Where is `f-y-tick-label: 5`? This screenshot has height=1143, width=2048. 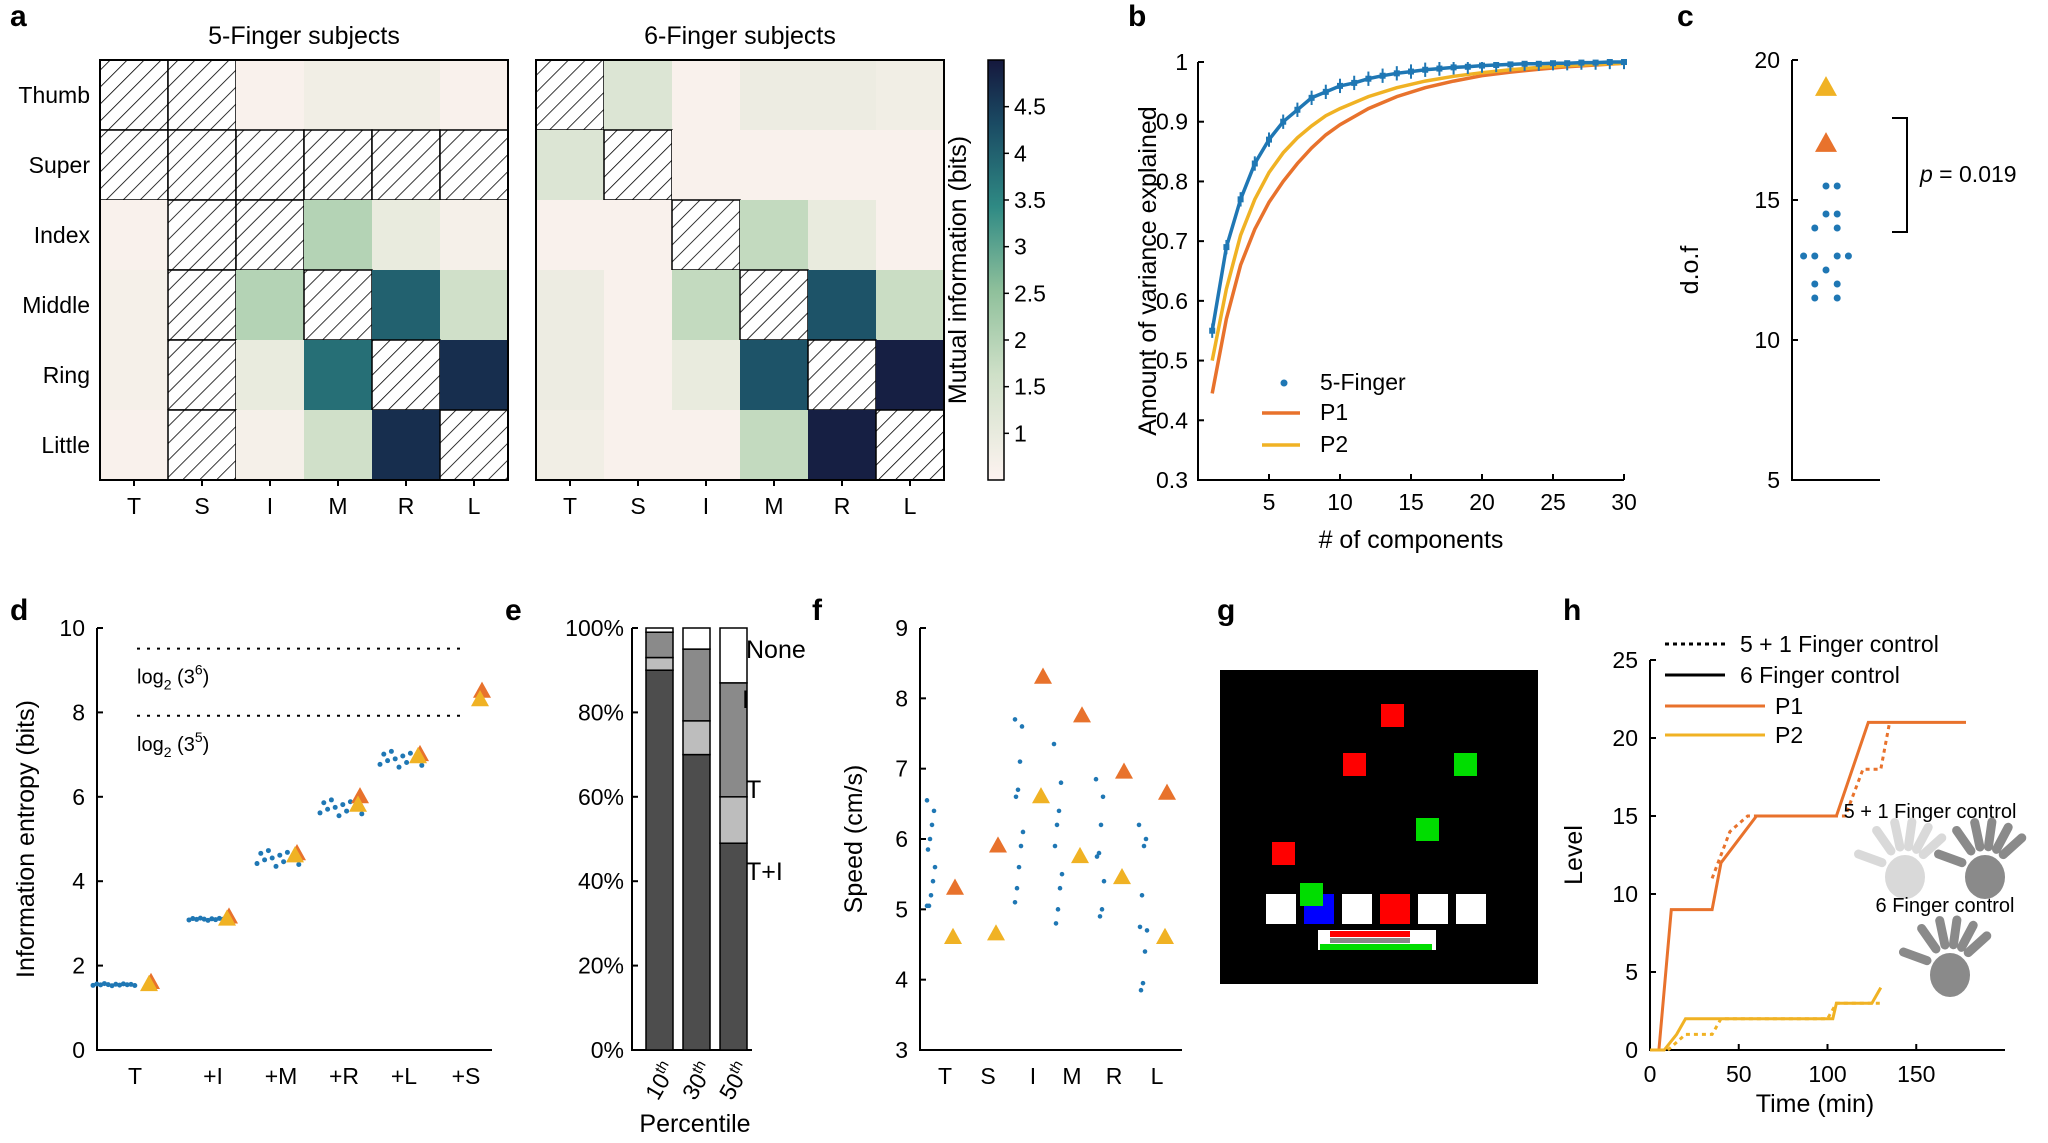 f-y-tick-label: 5 is located at coordinates (901, 909).